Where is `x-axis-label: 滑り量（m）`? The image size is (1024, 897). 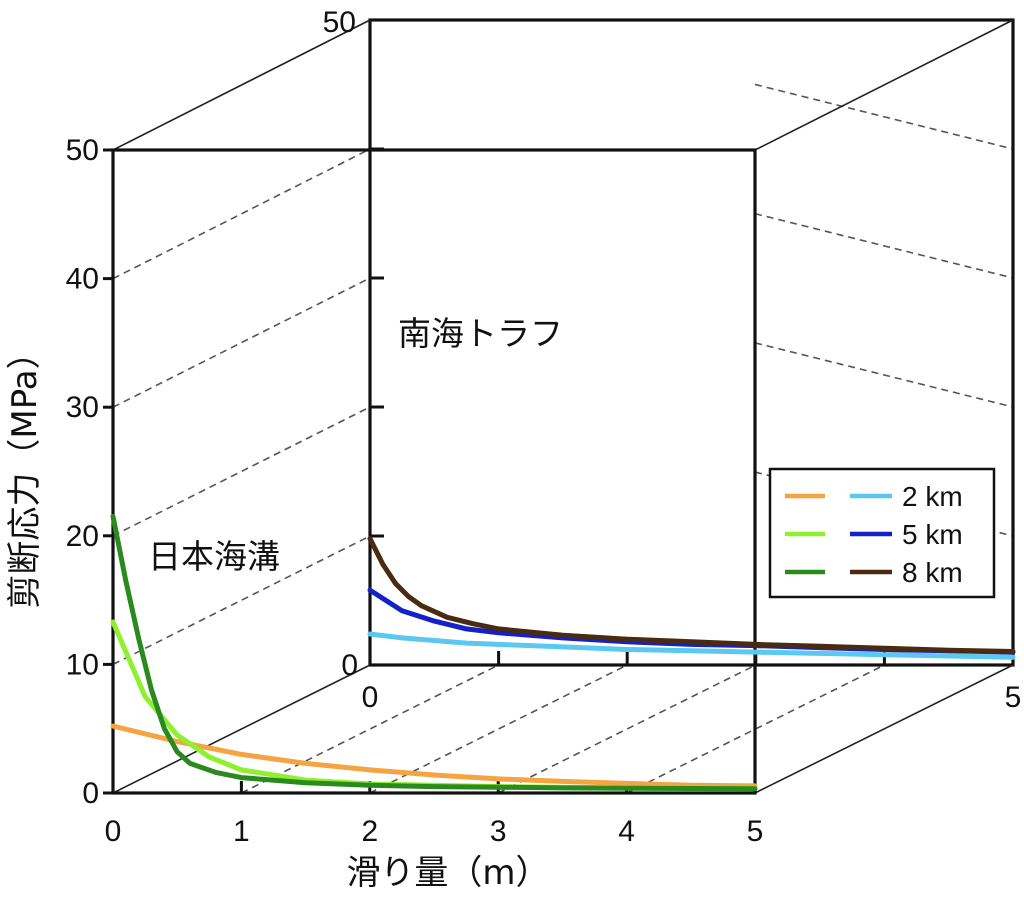
x-axis-label: 滑り量（m） is located at coordinates (447, 873).